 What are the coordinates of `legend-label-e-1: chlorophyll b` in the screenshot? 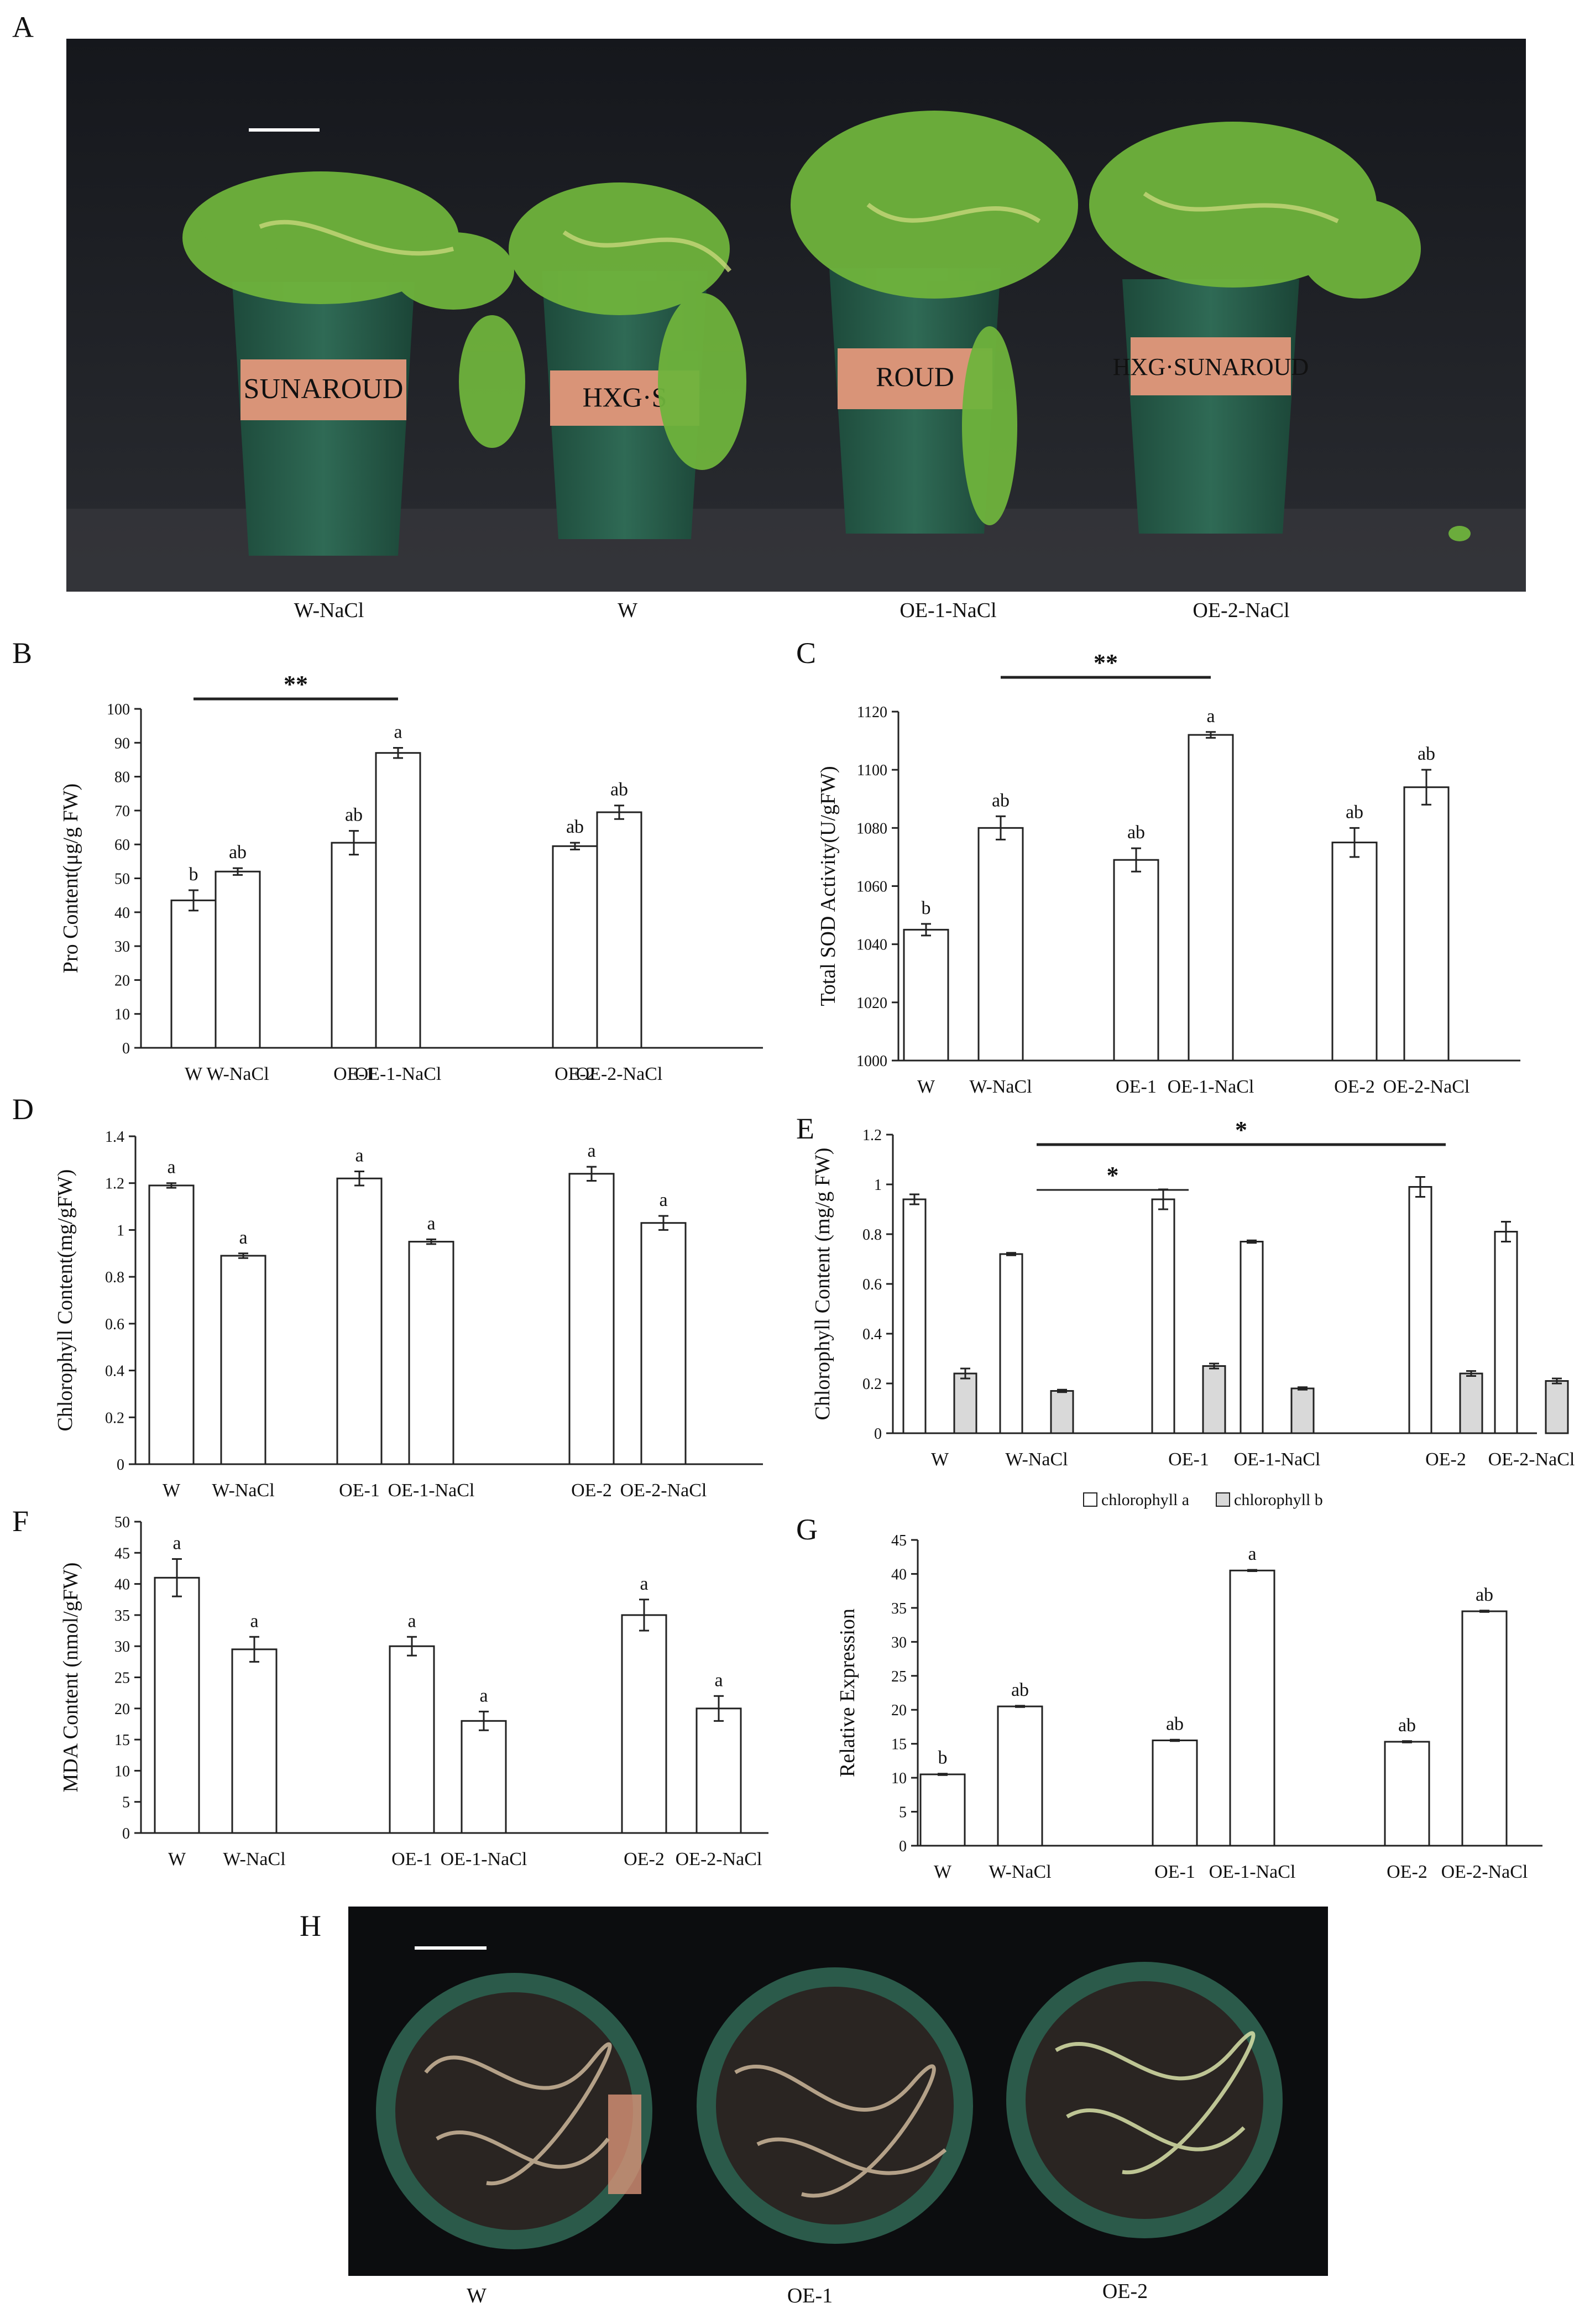 It's located at (1278, 1500).